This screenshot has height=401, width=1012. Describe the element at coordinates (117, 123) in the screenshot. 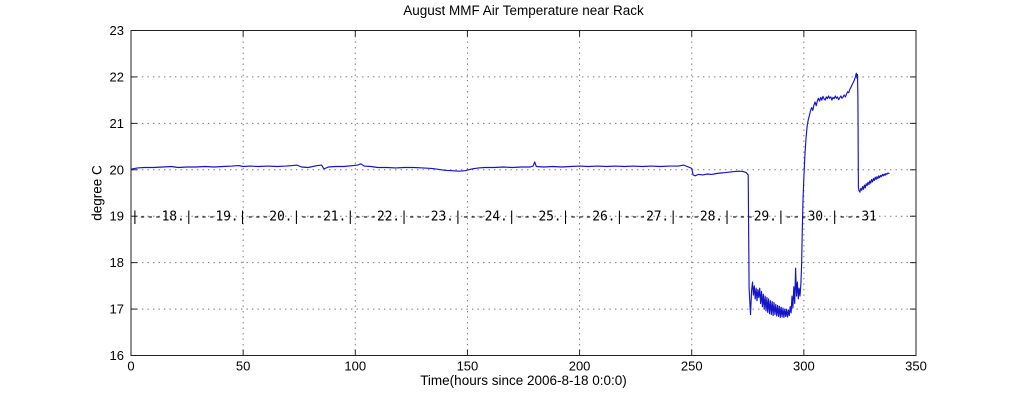

I see `y-tick-label: 21` at that location.